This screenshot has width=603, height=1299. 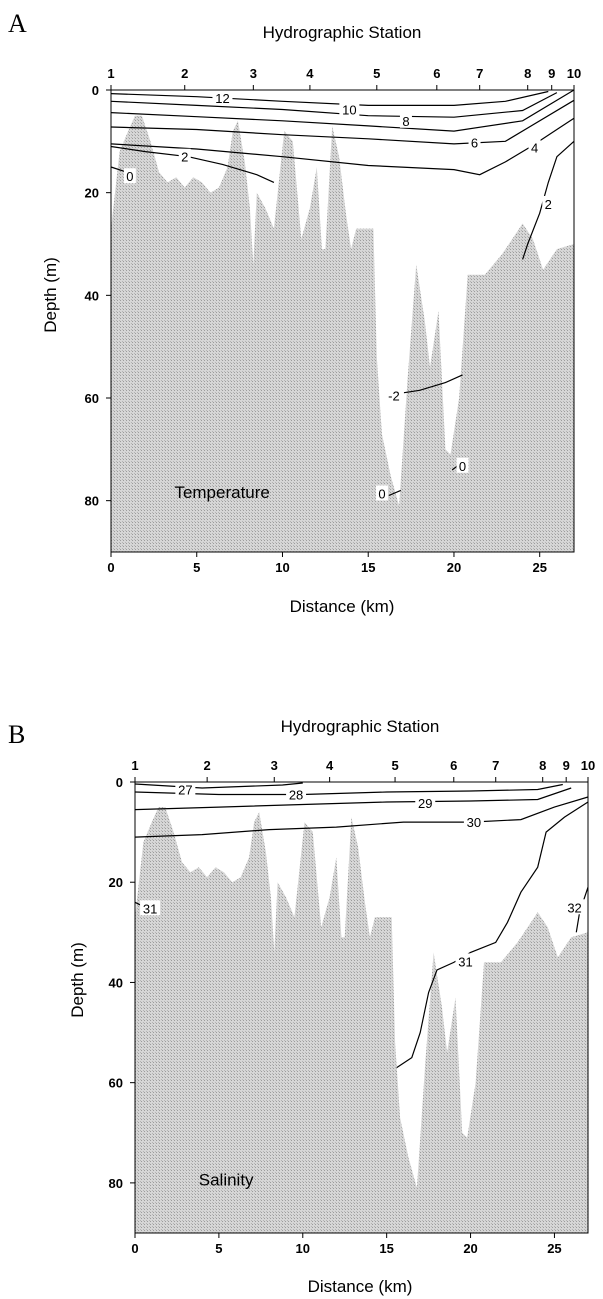 I want to click on isoline-label-a-6: 2, so click(x=548, y=204).